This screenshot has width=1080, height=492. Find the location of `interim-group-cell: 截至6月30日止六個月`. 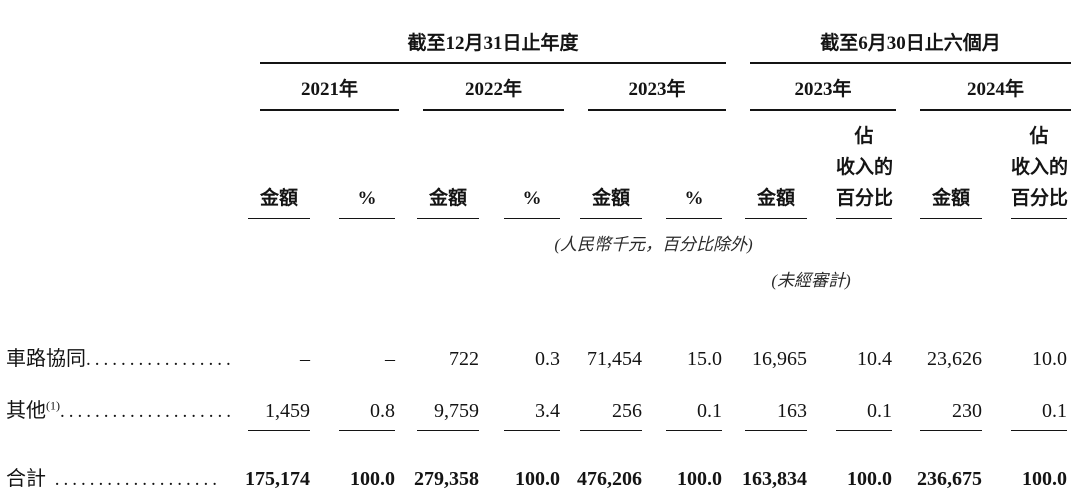

interim-group-cell: 截至6月30日止六個月 is located at coordinates (899, 34).